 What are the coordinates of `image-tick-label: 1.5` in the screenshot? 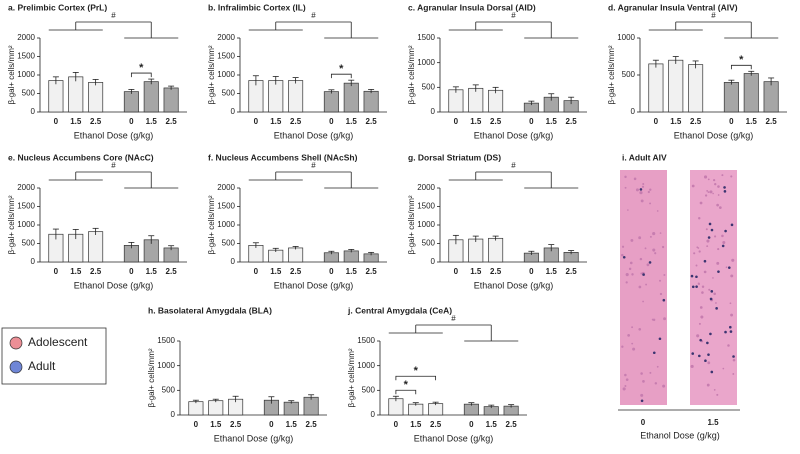 It's located at (713, 422).